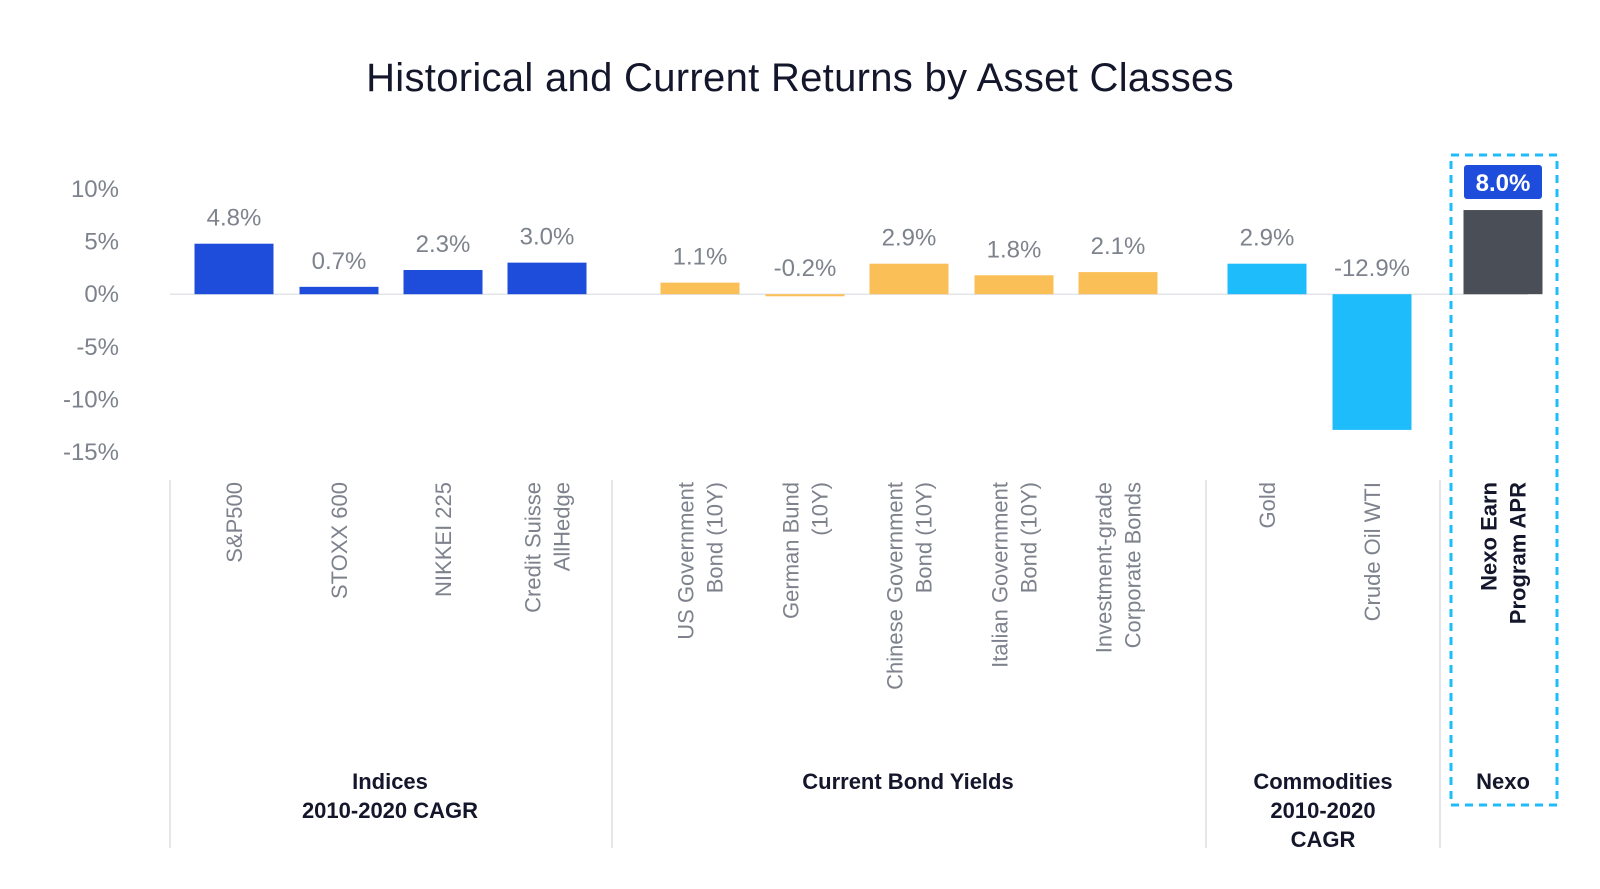 The height and width of the screenshot is (889, 1600). I want to click on category-label: (10Y), so click(820, 509).